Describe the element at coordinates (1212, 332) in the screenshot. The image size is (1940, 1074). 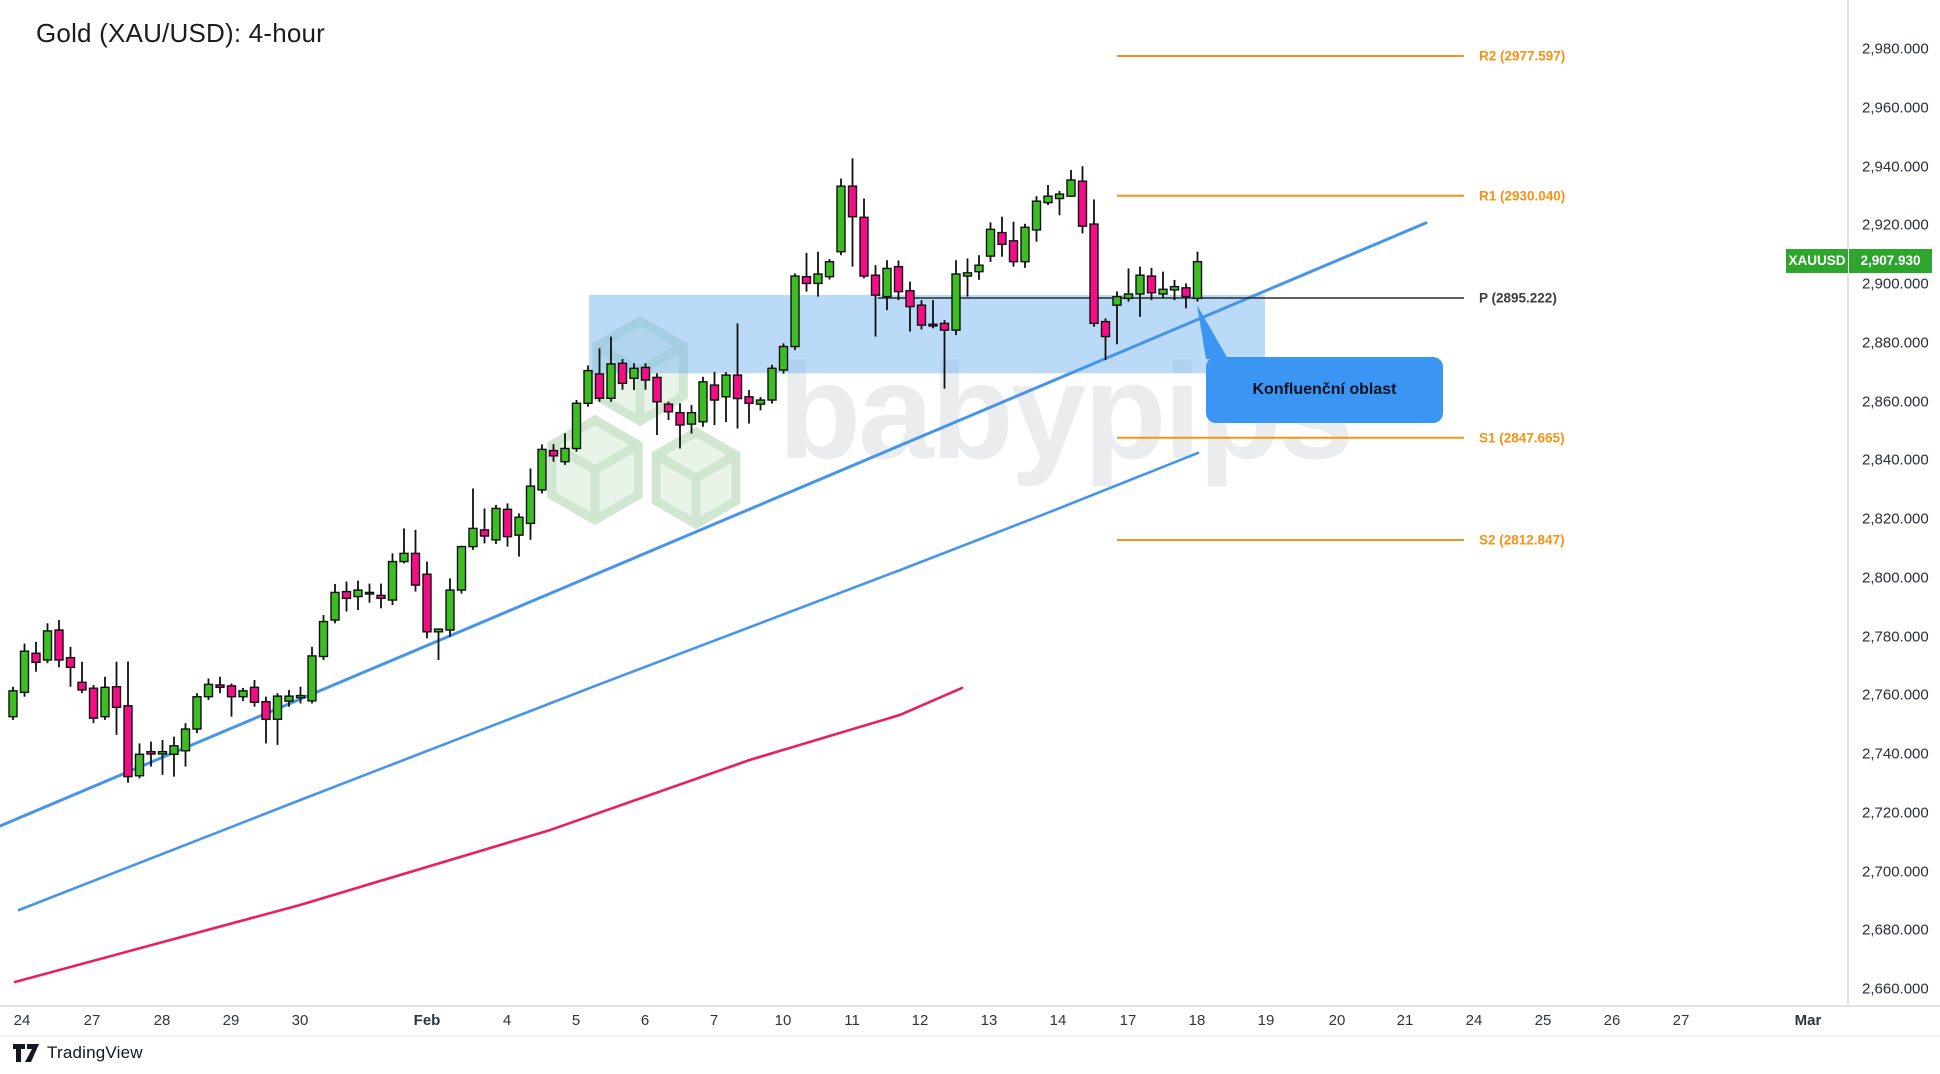
I see `callout-pointer` at that location.